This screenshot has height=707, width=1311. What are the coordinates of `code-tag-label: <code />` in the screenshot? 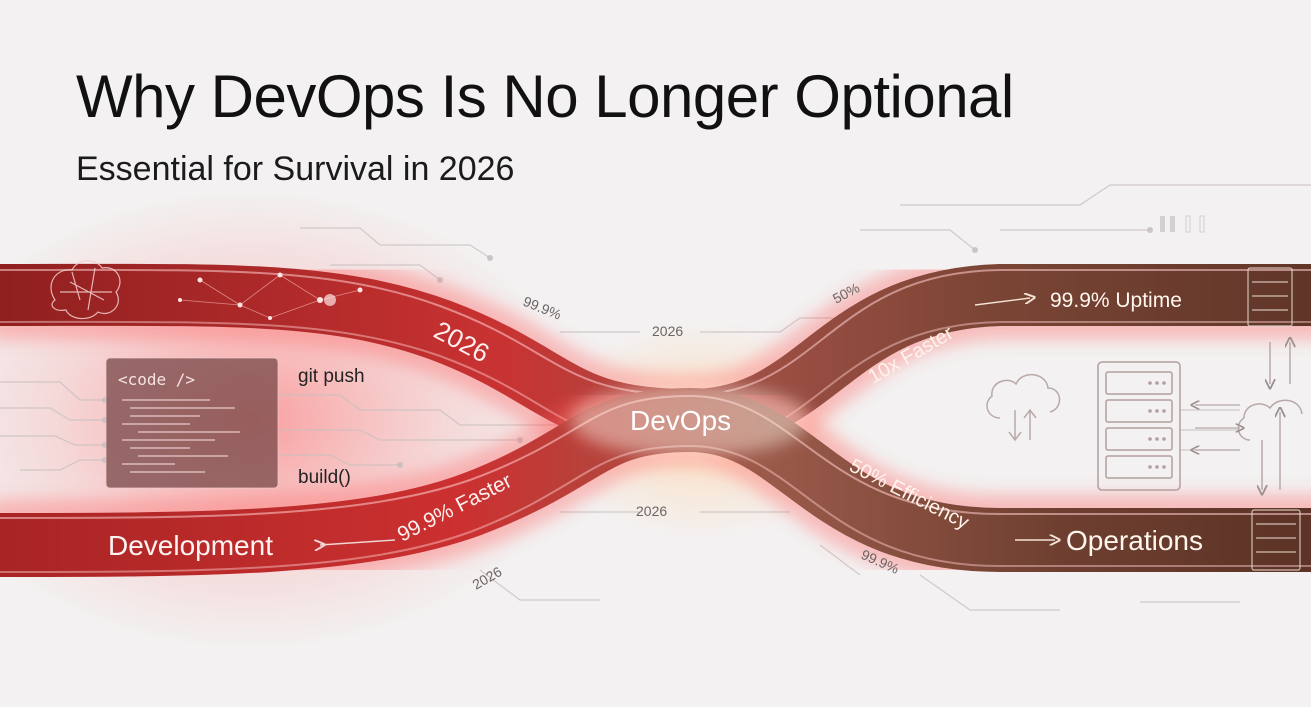 It's located at (156, 379).